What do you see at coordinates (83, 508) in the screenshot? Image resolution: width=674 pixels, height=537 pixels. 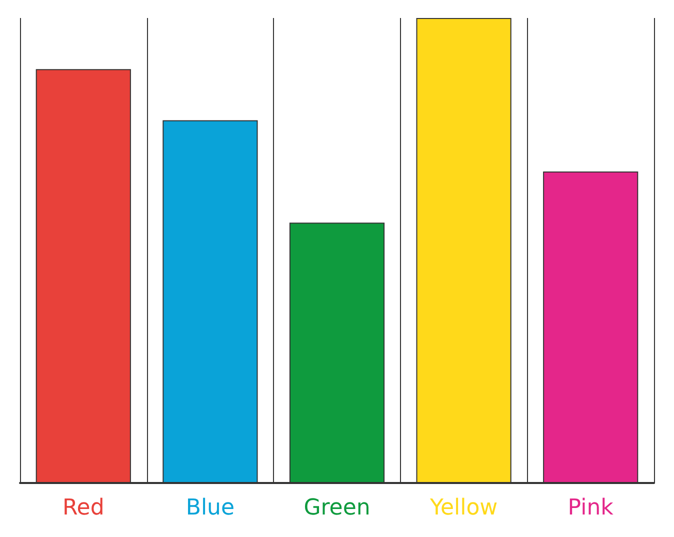 I see `x-tick-label: Red` at bounding box center [83, 508].